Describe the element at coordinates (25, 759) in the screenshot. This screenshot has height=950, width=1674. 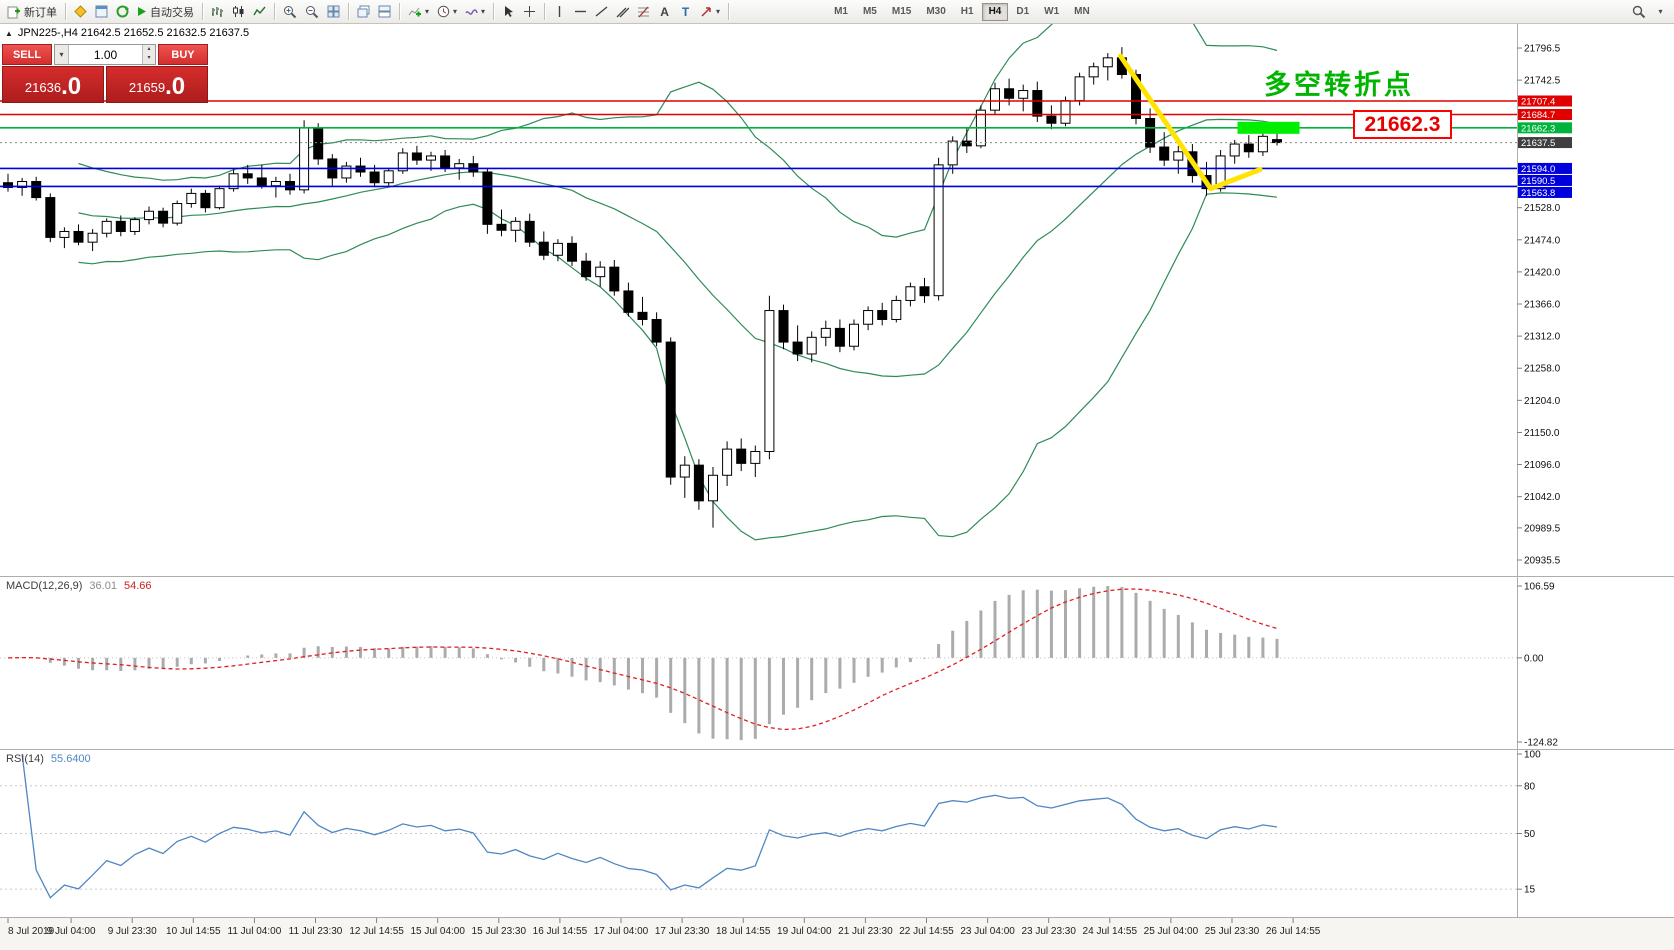
I see `rsi-name: RSI(14)` at that location.